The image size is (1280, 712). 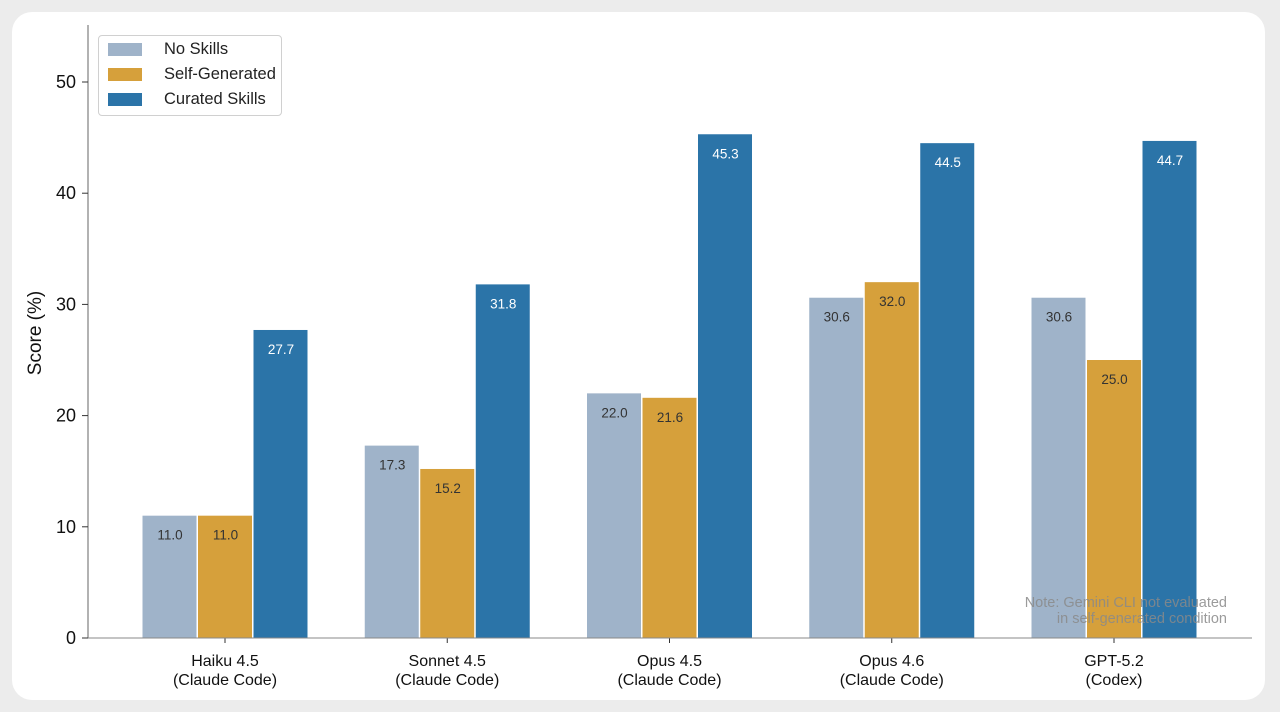 What do you see at coordinates (614, 412) in the screenshot?
I see `bar-value-label: 22.0` at bounding box center [614, 412].